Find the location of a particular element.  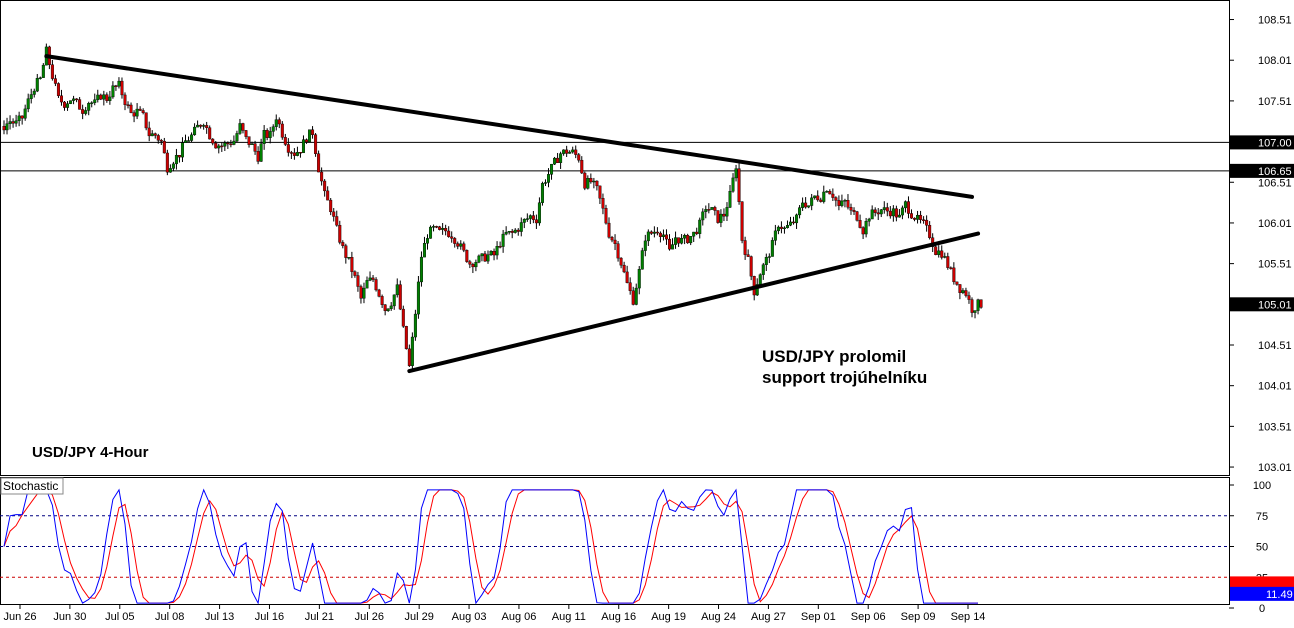

date-tick-label-7: Jul 26 is located at coordinates (369, 617).